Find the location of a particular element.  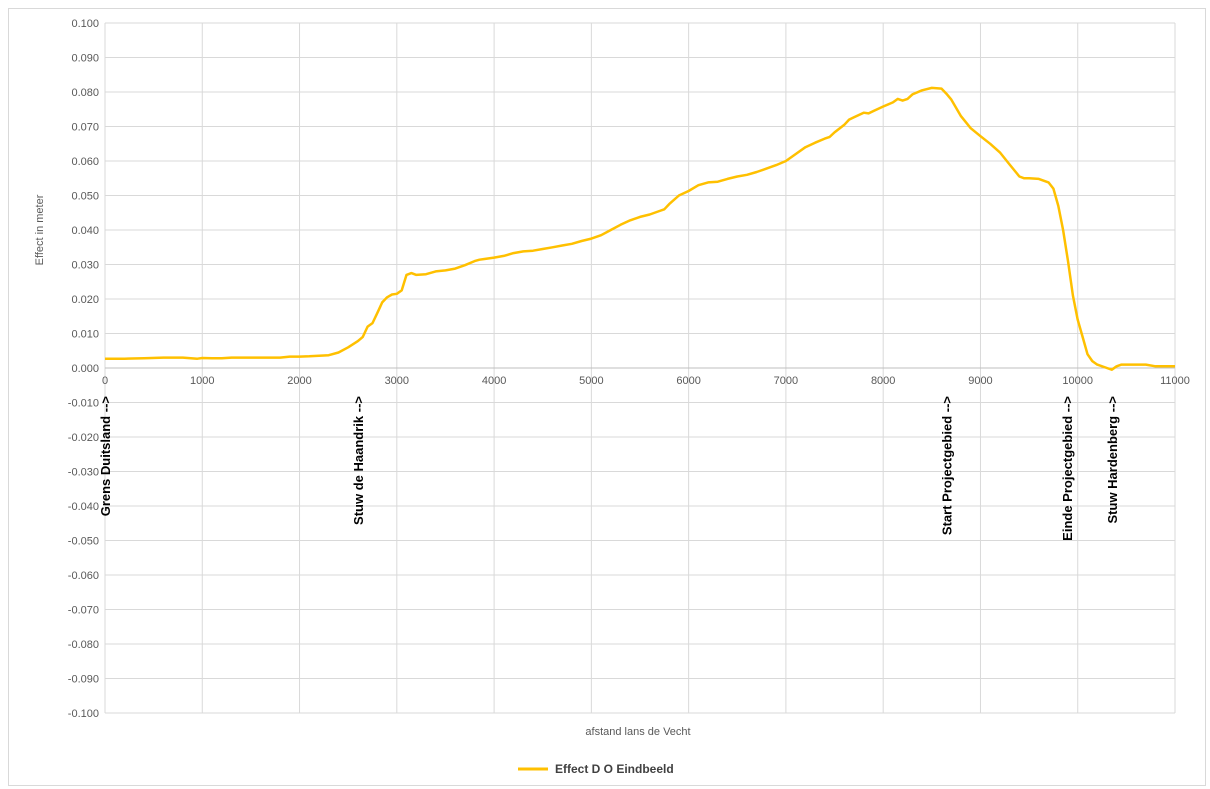

x-tick-label: 2000 is located at coordinates (299, 381).